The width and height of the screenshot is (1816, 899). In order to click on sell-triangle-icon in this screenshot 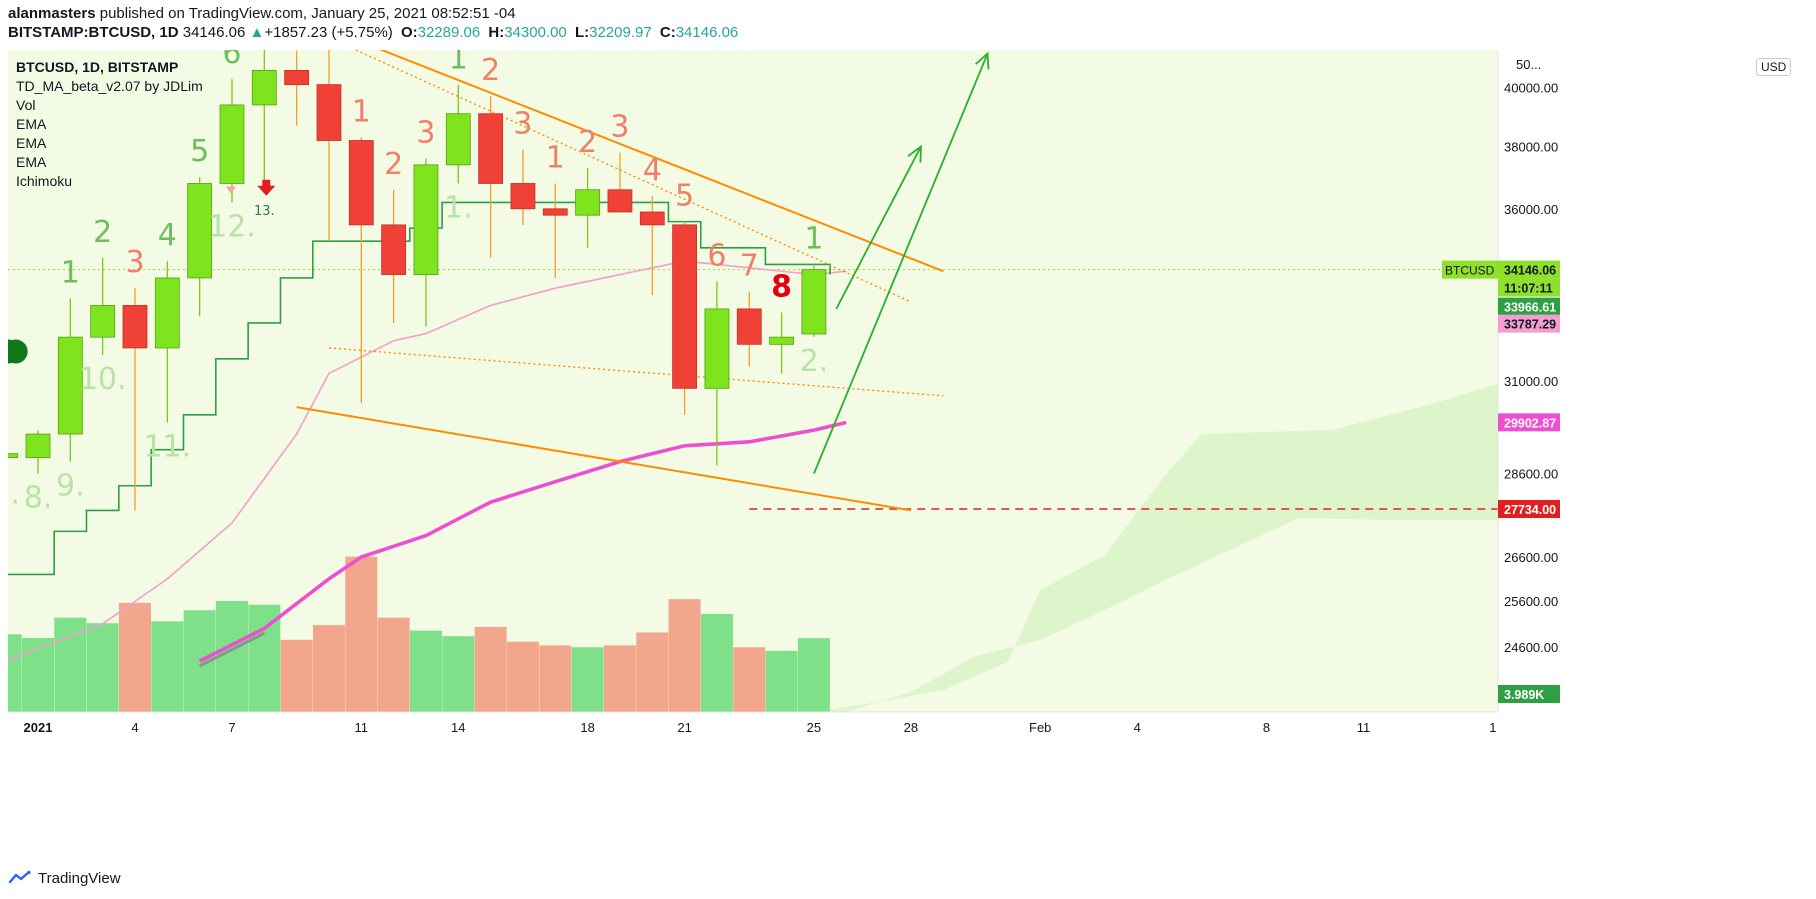, I will do `click(230, 190)`.